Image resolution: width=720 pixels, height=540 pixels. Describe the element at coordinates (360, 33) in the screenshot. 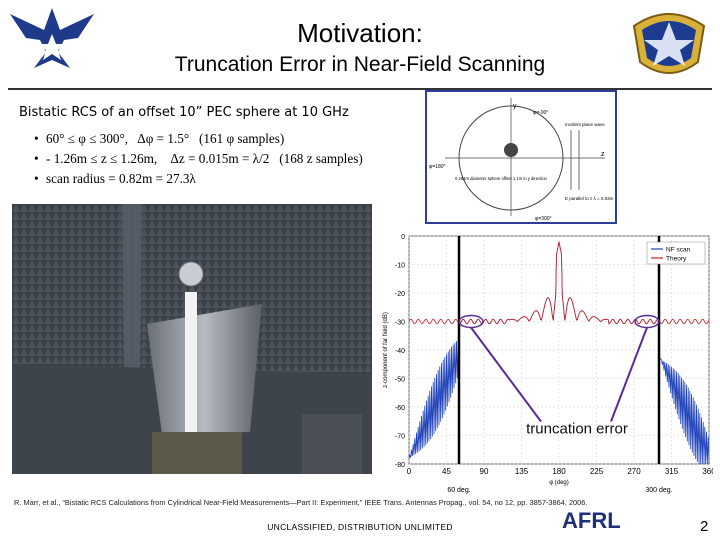

I see `slide-title: Motivation:` at that location.